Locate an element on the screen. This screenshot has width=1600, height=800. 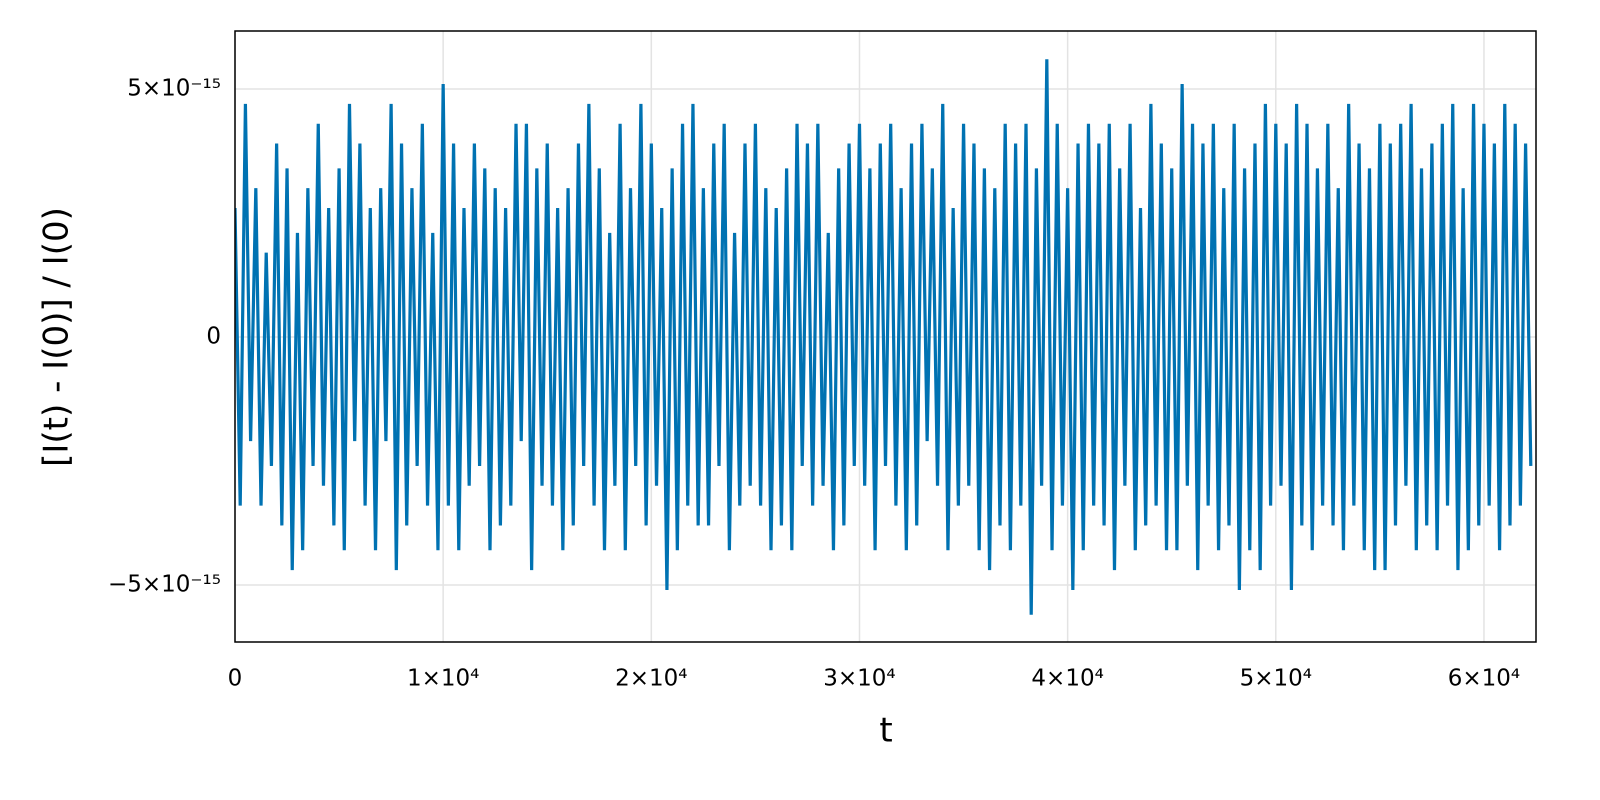
x-tick-label: 1×10⁴ is located at coordinates (443, 679).